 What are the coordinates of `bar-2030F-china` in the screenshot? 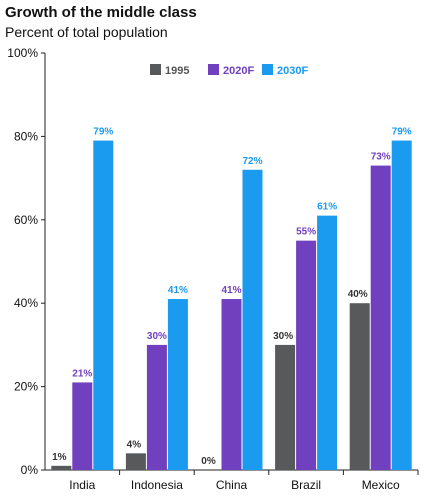 It's located at (252, 319).